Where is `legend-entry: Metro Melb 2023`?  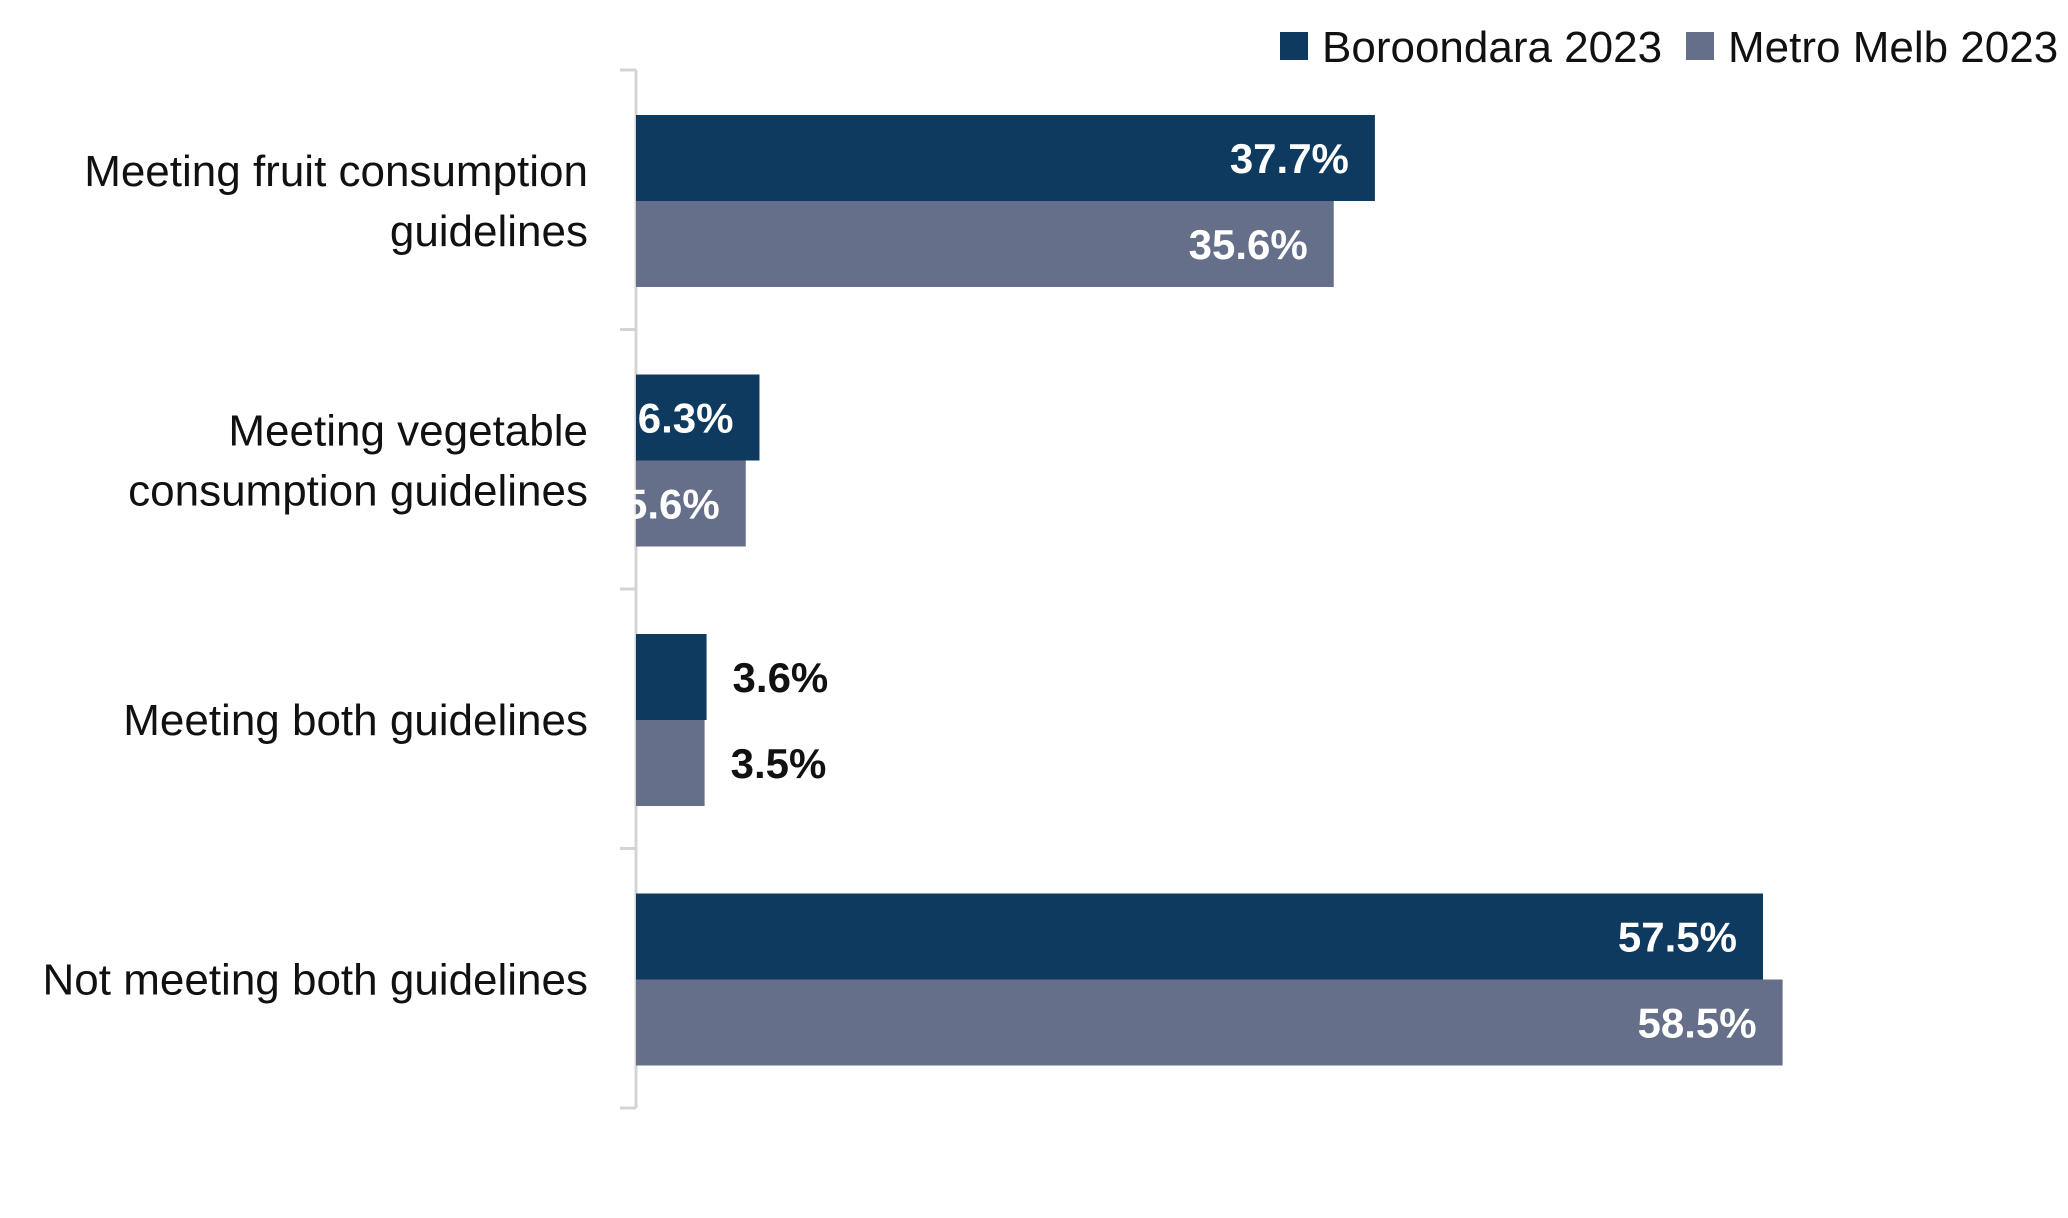 legend-entry: Metro Melb 2023 is located at coordinates (1893, 47).